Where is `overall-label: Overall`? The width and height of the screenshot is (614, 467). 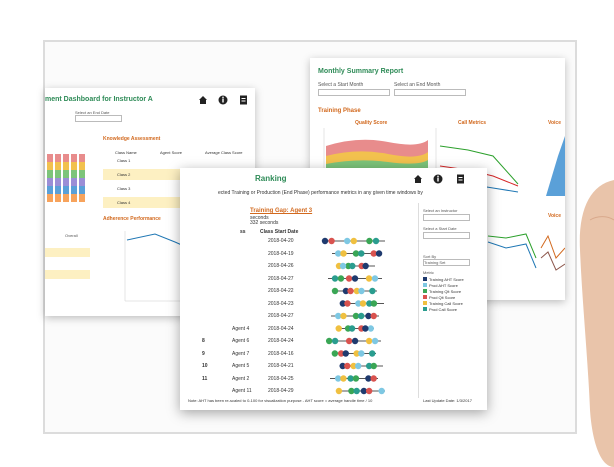
overall-label: Overall is located at coordinates (71, 235).